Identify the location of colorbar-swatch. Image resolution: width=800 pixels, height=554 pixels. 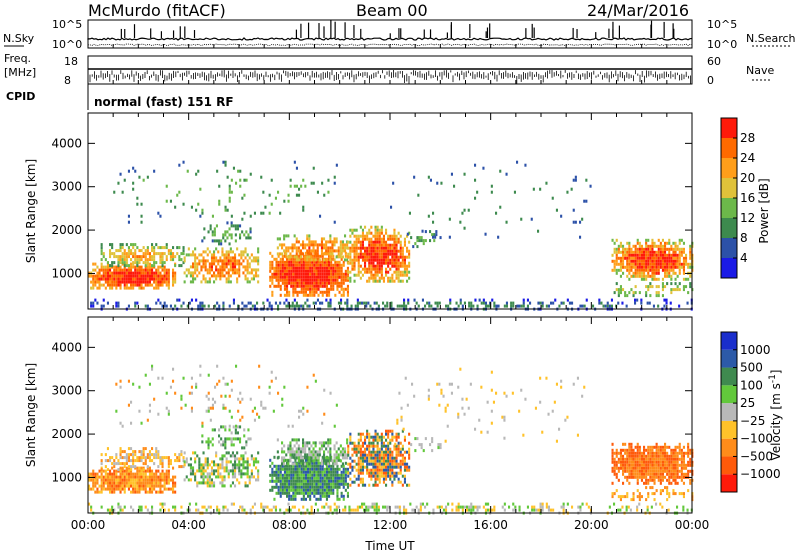
(729, 168).